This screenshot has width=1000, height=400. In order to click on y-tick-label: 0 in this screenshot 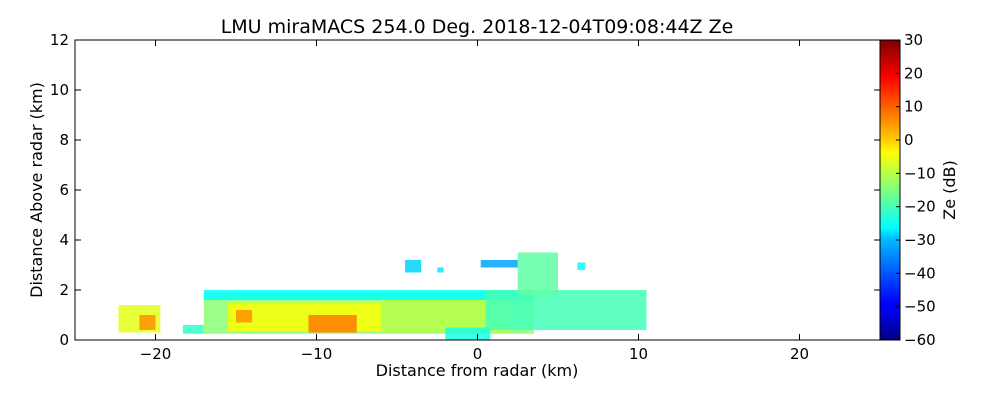, I will do `click(64, 340)`.